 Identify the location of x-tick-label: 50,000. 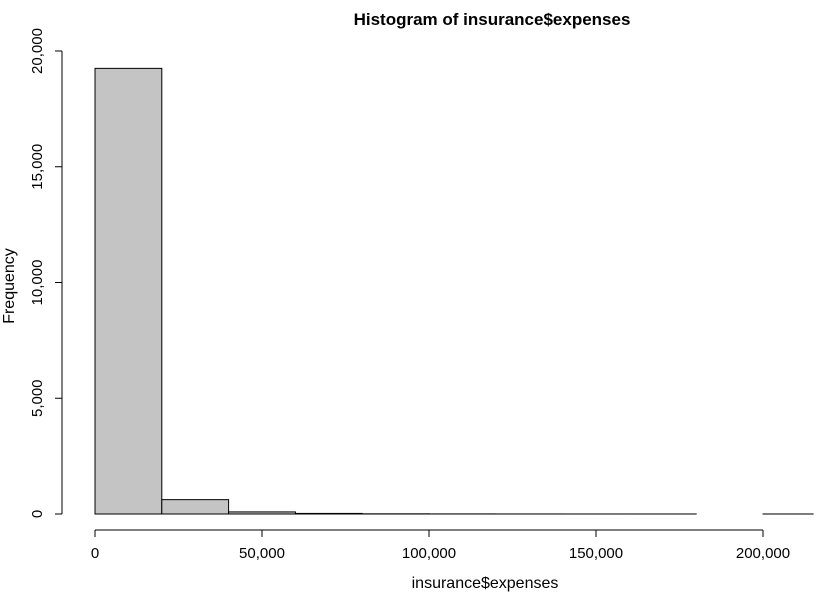
(262, 553).